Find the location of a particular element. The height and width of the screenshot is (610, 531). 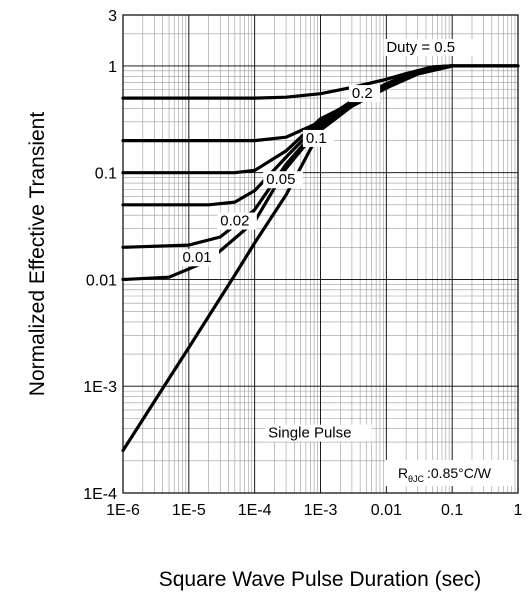

y-tick-label: 1E-4 is located at coordinates (100, 494).